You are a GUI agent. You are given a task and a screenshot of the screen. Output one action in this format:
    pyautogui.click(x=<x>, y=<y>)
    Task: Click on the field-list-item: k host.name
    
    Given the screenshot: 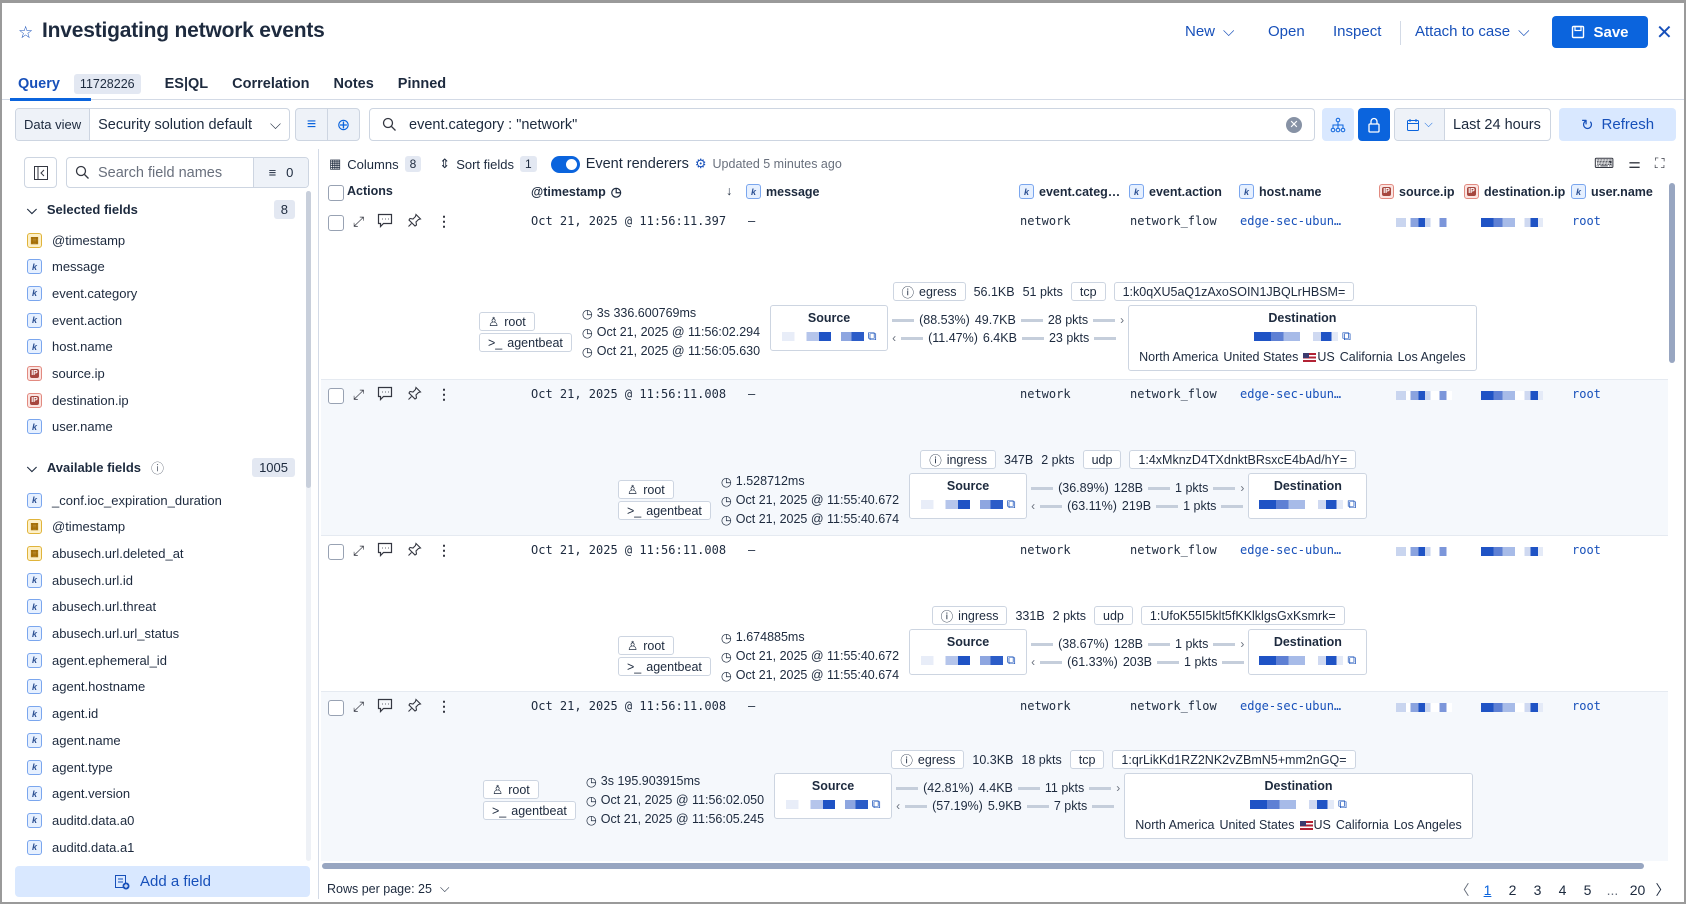 What is the action you would take?
    pyautogui.click(x=70, y=347)
    